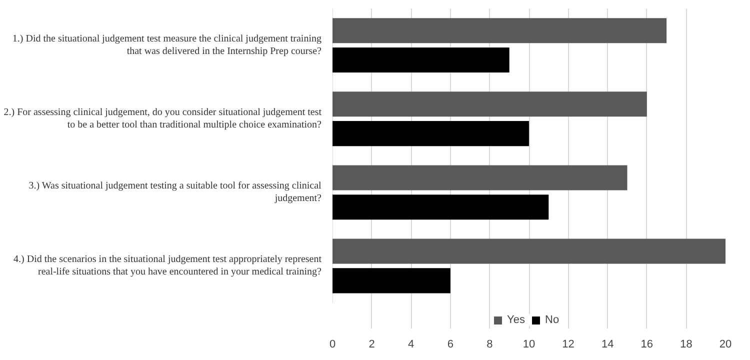 This screenshot has width=750, height=360. What do you see at coordinates (167, 46) in the screenshot?
I see `y-tick-label: 1.) Did the situational judgement test measure the clinical judgement training that was delivered in the Internship Prep course?` at bounding box center [167, 46].